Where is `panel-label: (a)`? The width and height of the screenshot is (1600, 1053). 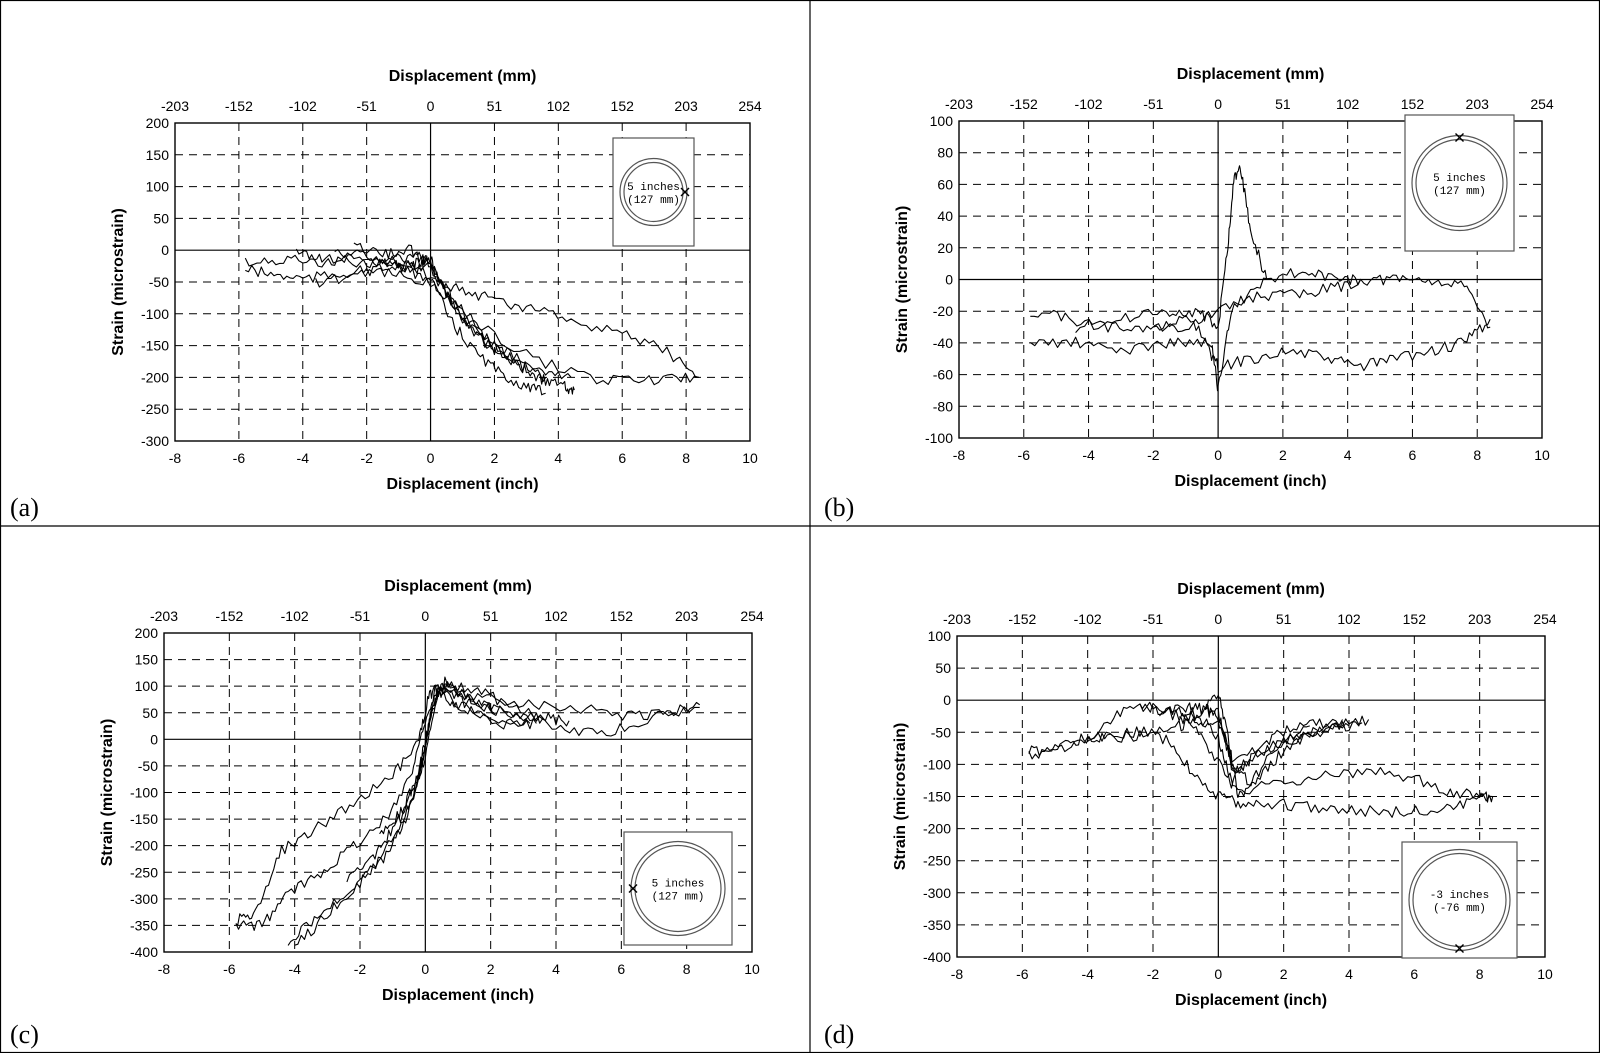
panel-label: (a) is located at coordinates (24, 507).